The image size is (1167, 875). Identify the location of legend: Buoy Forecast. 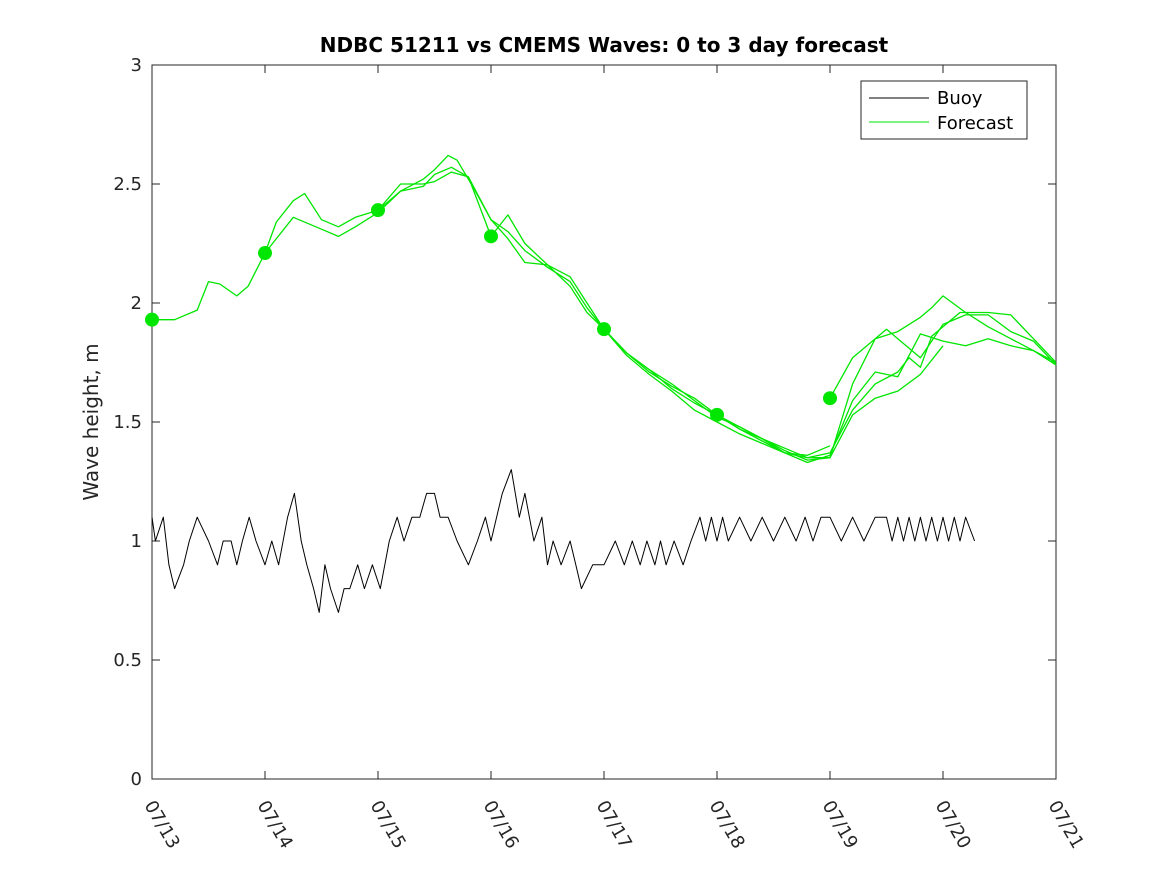
(944, 110).